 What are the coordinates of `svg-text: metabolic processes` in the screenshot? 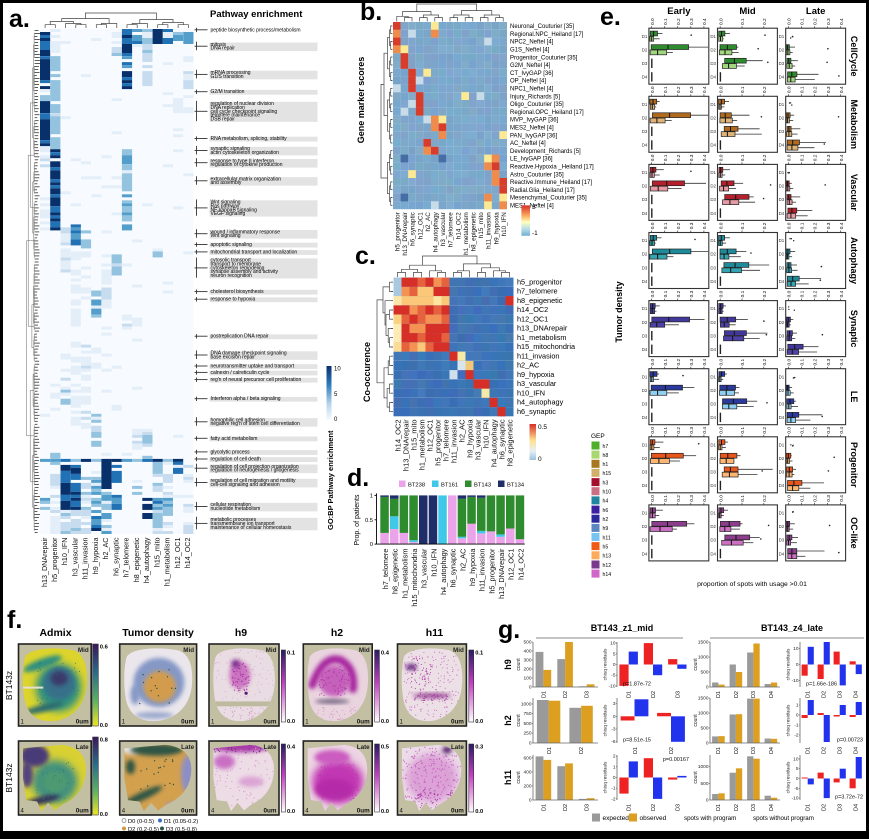 It's located at (234, 520).